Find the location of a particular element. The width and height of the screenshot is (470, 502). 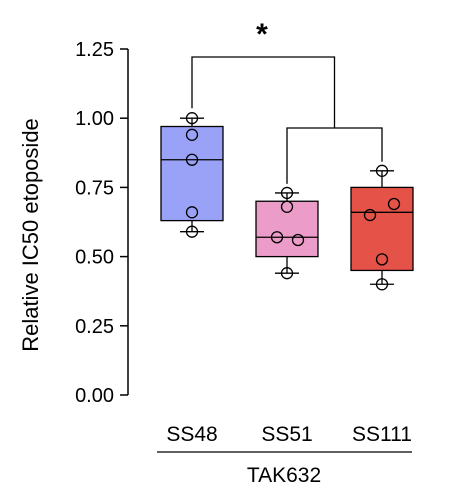

category-label: SS48 is located at coordinates (191, 434).